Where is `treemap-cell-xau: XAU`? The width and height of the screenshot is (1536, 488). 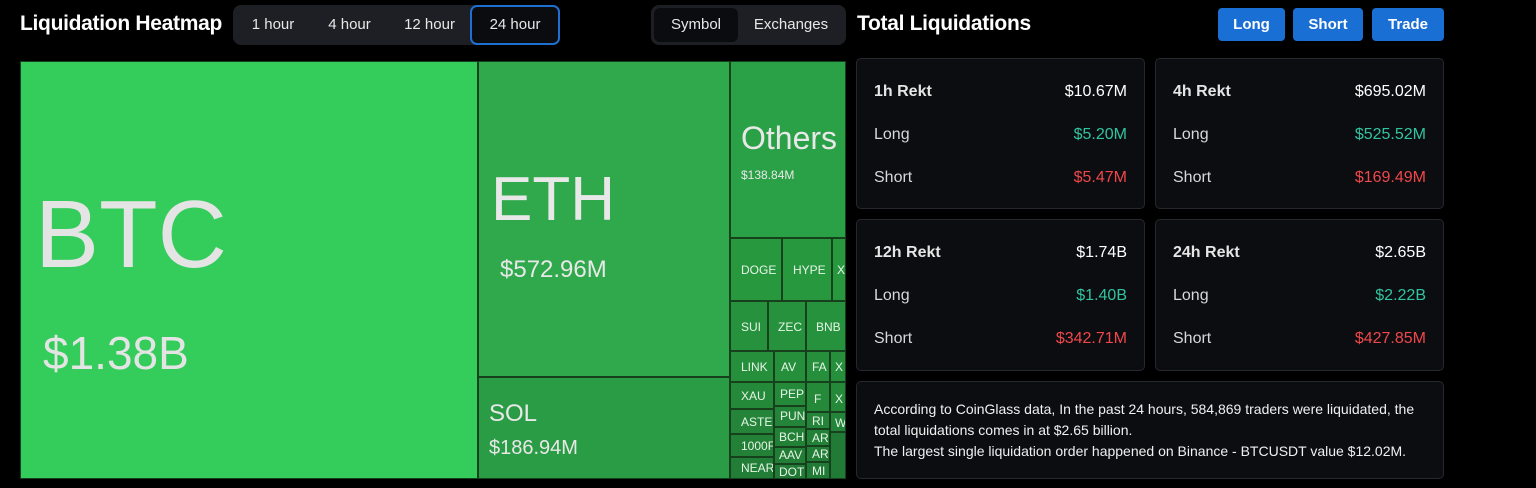 treemap-cell-xau: XAU is located at coordinates (752, 395).